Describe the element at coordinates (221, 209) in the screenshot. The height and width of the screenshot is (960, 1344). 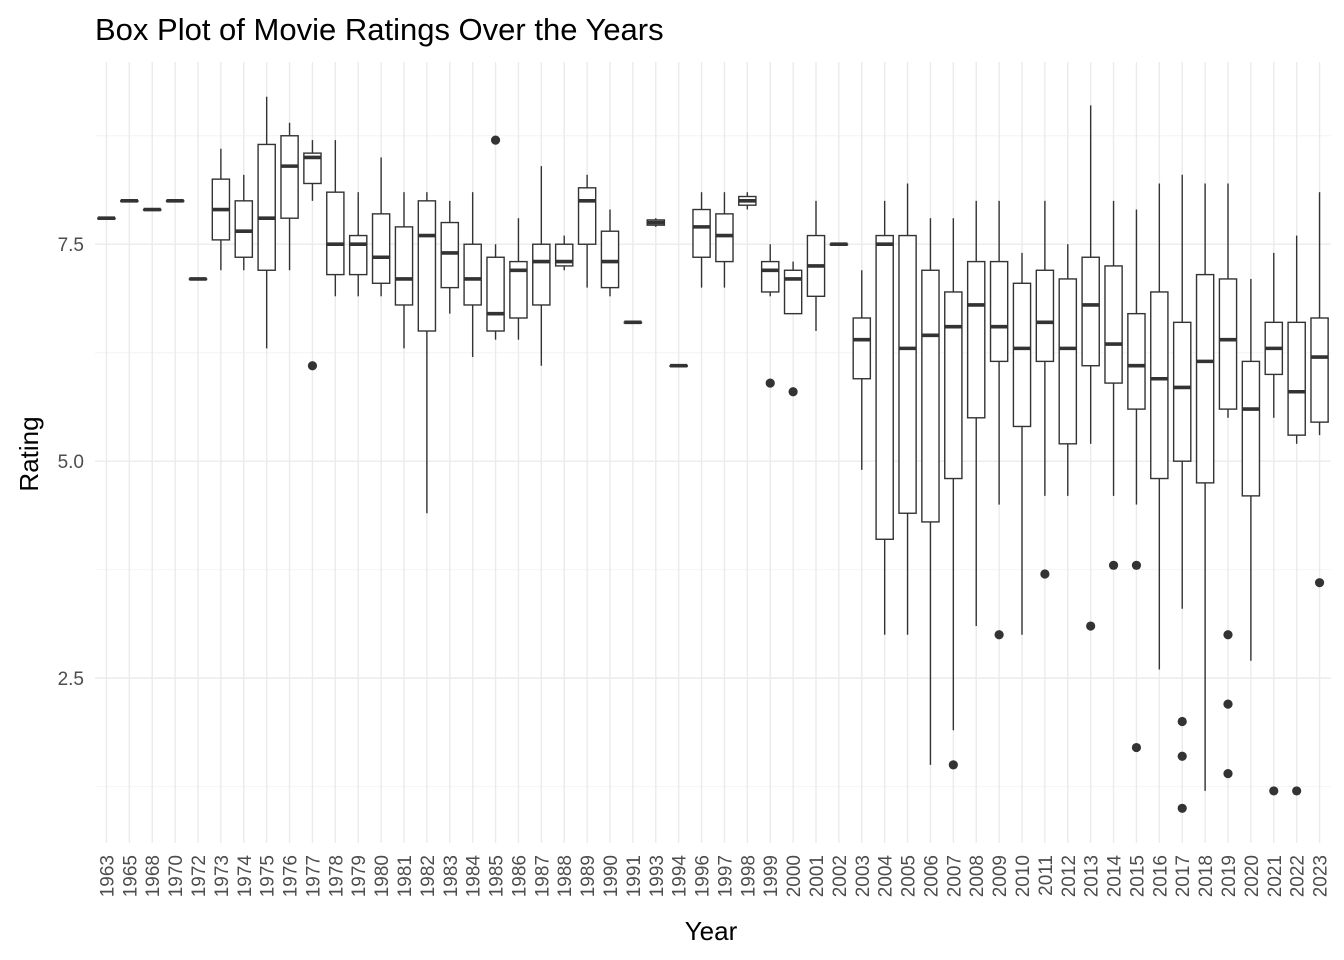
I see `box-1973` at that location.